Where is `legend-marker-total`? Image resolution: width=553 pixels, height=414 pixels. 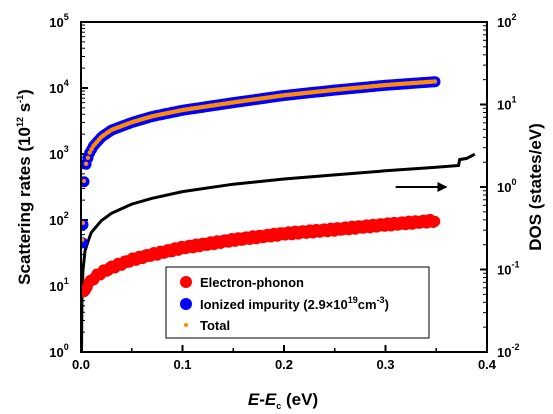
legend-marker-total is located at coordinates (186, 325).